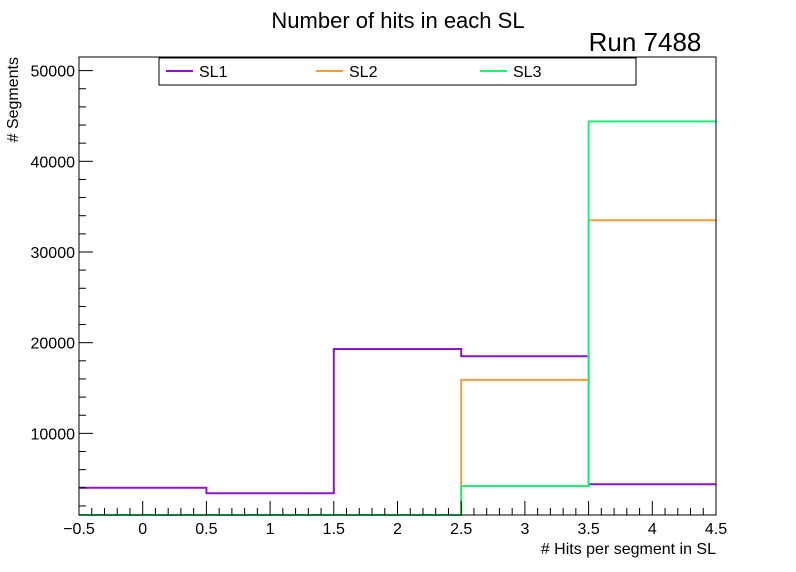 The image size is (796, 572). I want to click on y-tick-label: 20000, so click(53, 344).